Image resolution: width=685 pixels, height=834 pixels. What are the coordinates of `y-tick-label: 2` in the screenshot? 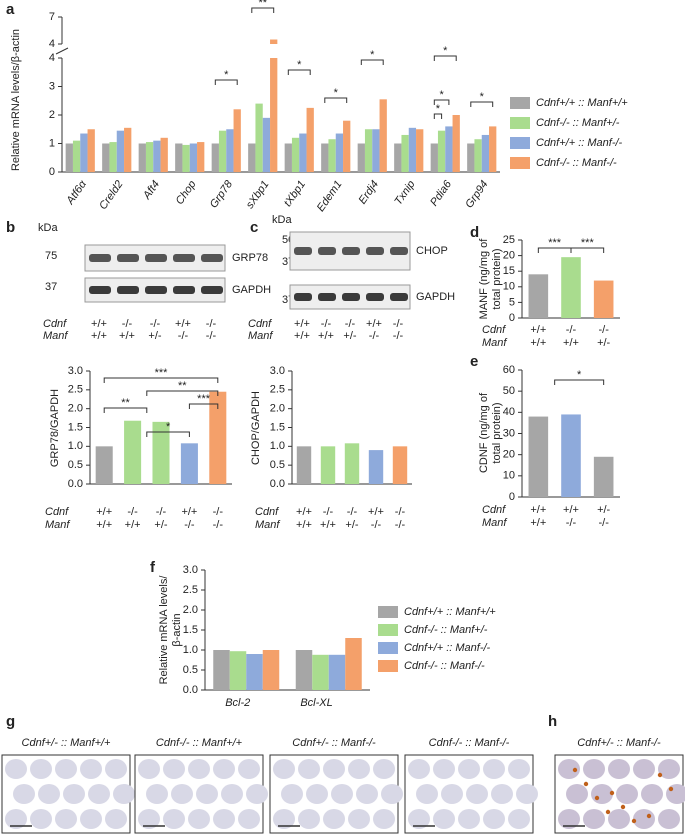 It's located at (52, 115).